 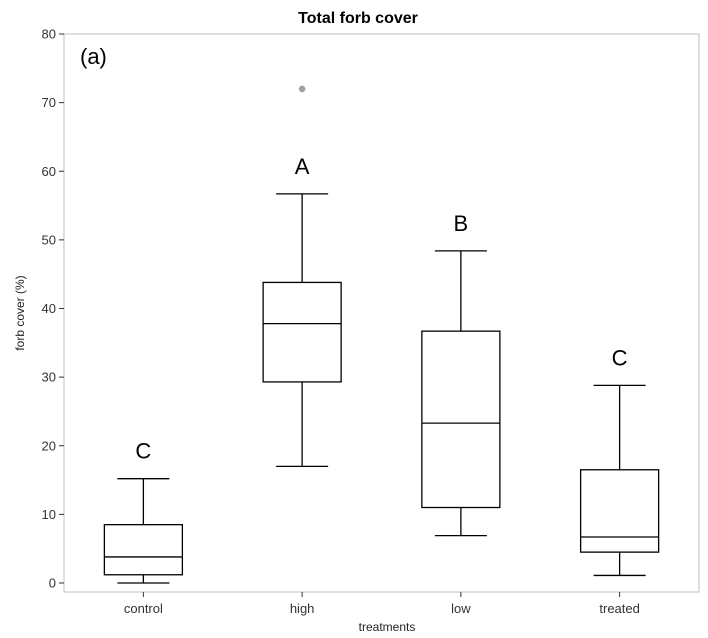 I want to click on box-treated: C, so click(x=619, y=461).